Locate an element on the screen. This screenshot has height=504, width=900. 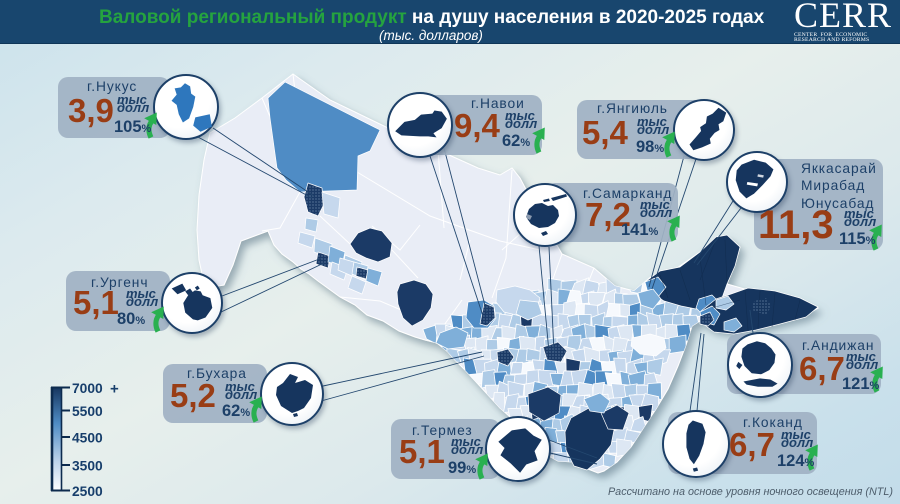
svg-text: 5500 is located at coordinates (87, 411).